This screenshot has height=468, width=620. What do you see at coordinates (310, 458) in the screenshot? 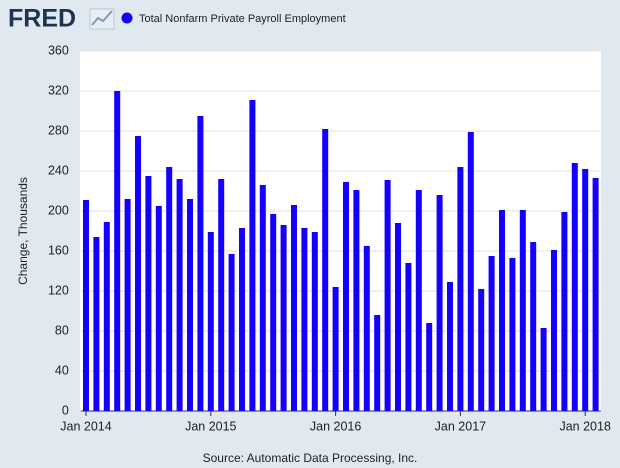
I see `source-note: Source: Automatic Data Processing, Inc.` at bounding box center [310, 458].